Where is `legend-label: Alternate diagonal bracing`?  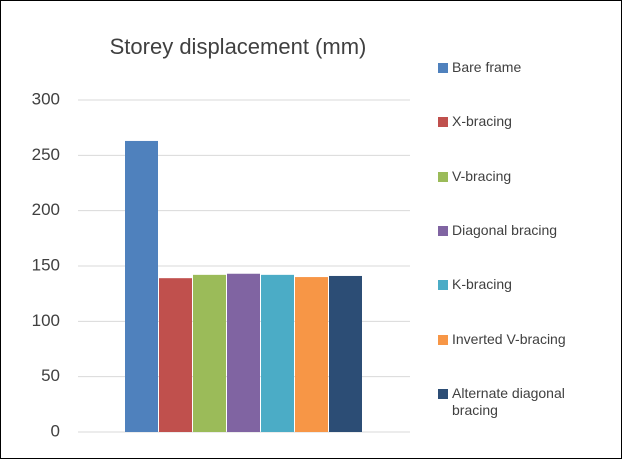 legend-label: Alternate diagonal bracing is located at coordinates (508, 401).